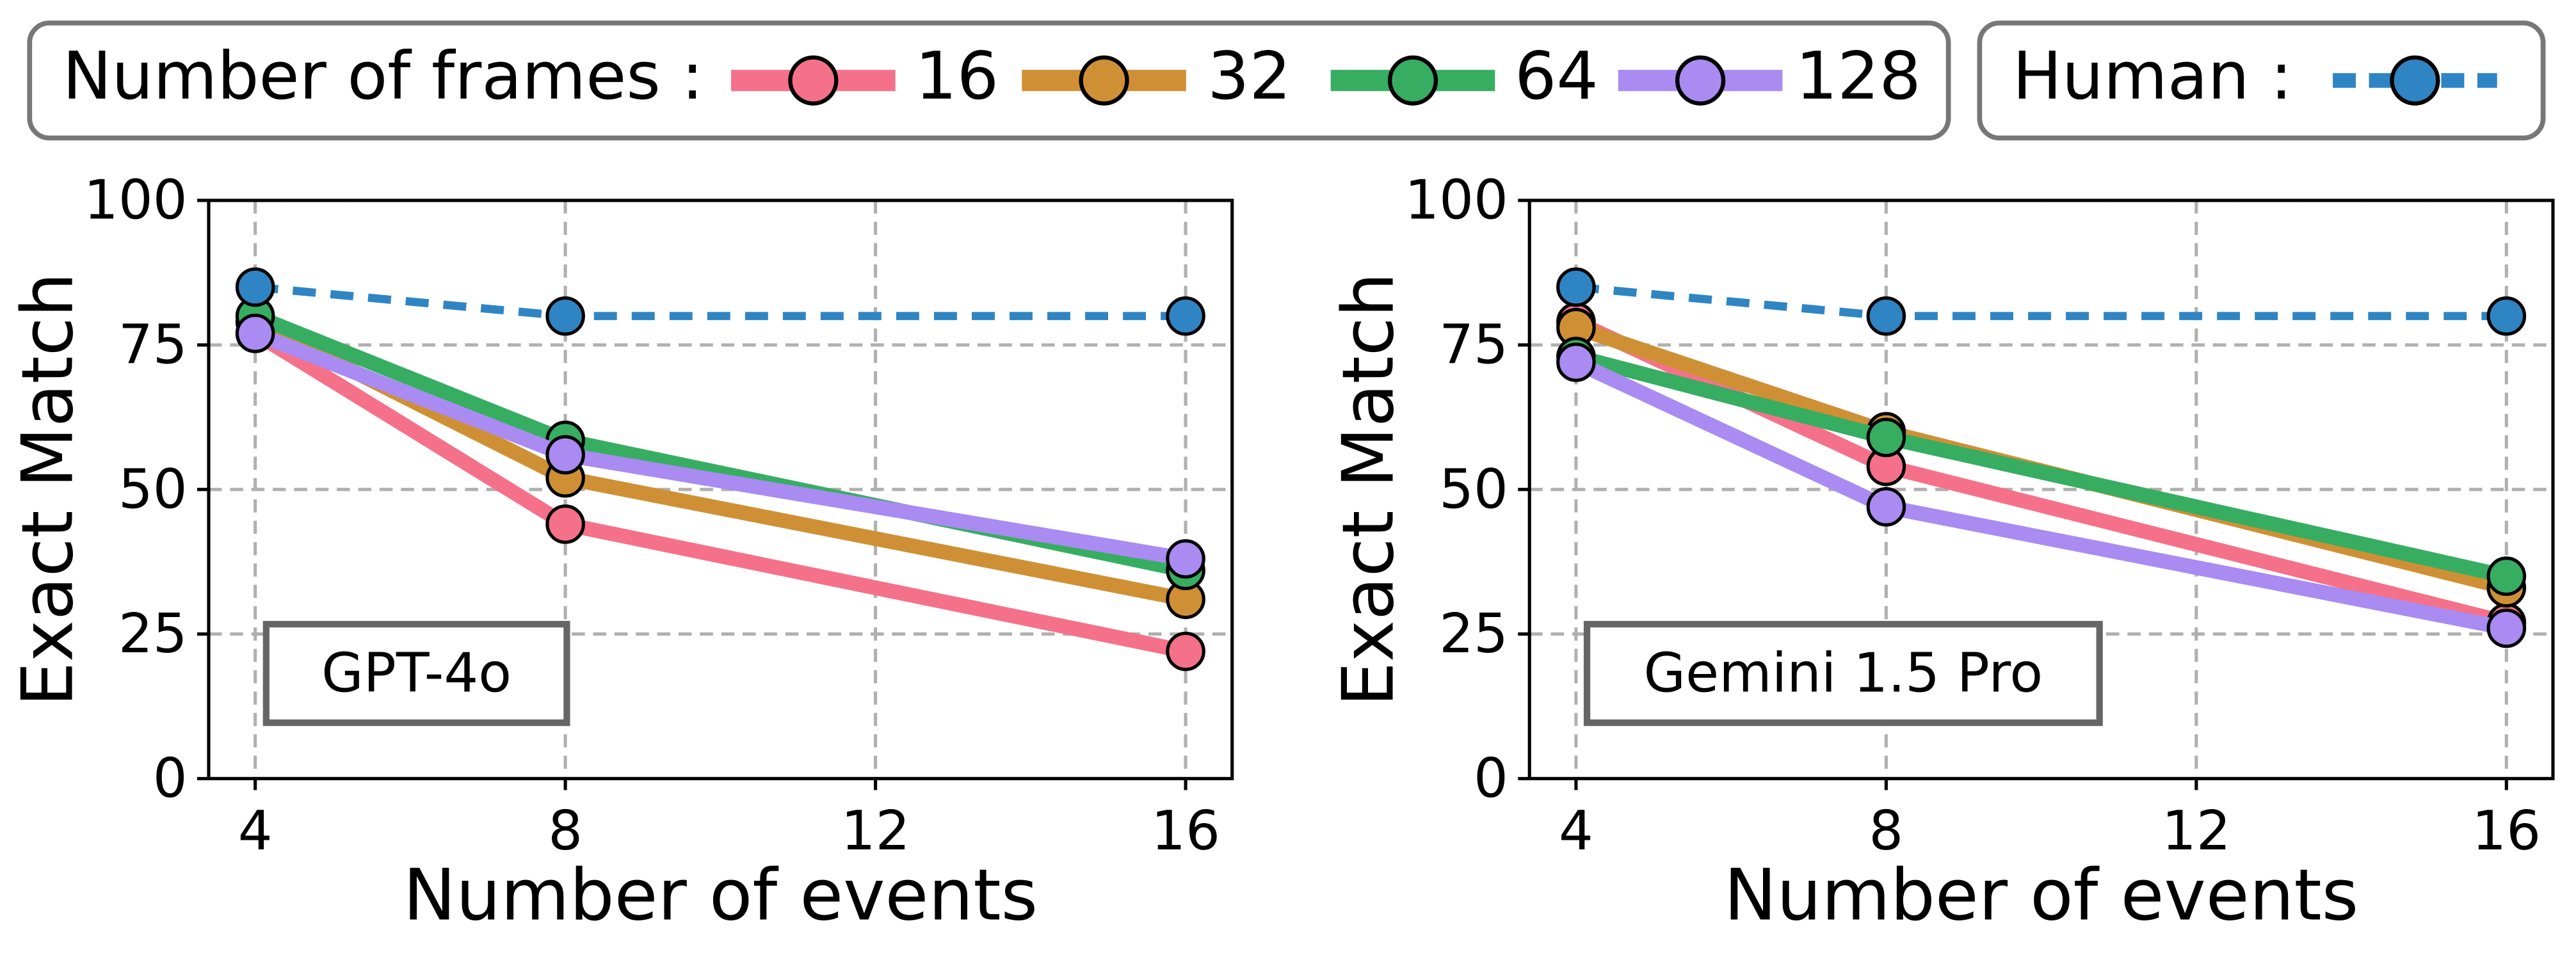 This screenshot has width=2576, height=955. What do you see at coordinates (383, 76) in the screenshot?
I see `legend-title: Number of frames :` at bounding box center [383, 76].